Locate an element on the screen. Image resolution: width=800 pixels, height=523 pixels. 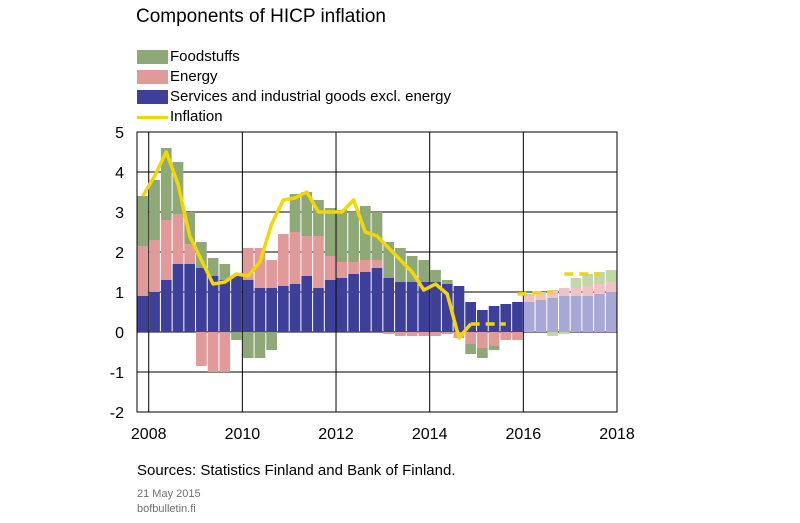
y-tick-label: 4 is located at coordinates (119, 173).